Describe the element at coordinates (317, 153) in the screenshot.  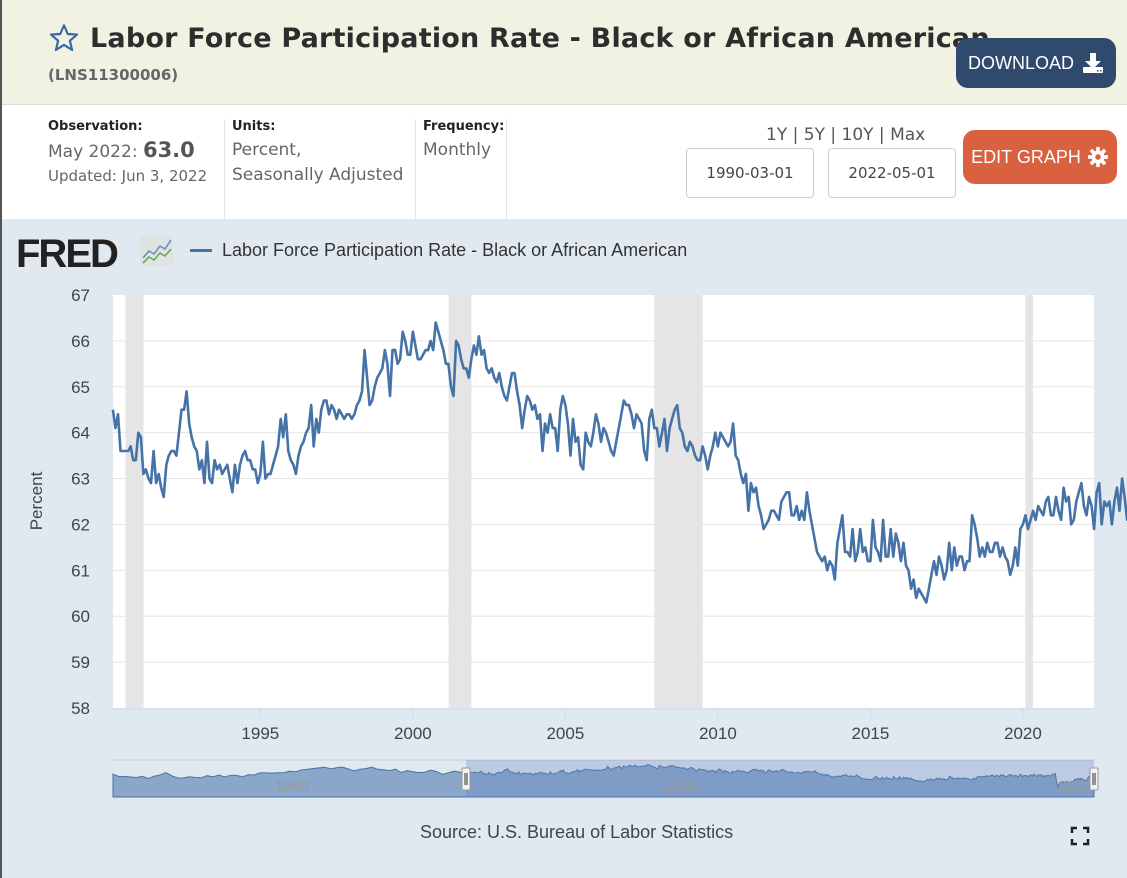
I see `units-block: Units: Percent, Seasonally Adjusted` at that location.